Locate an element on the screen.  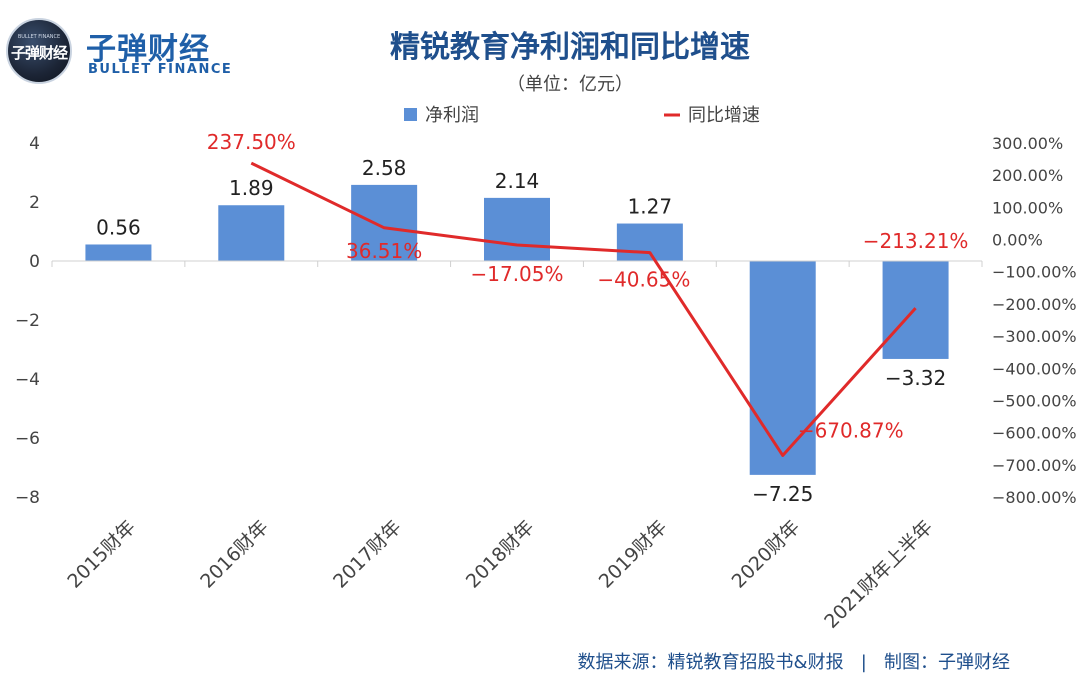
logo-name-cn: 子弹财经 is located at coordinates (148, 49).